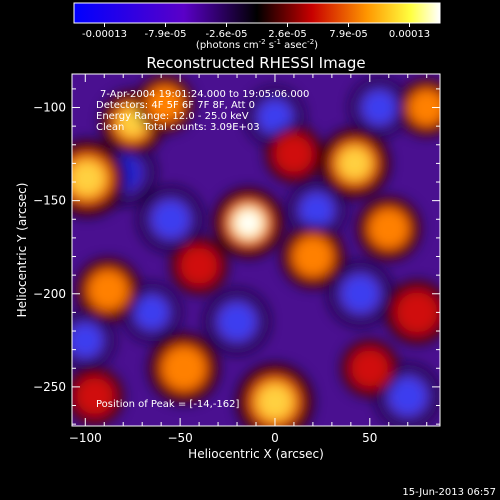 Image resolution: width=500 pixels, height=500 pixels. I want to click on annotation-time: 7-Apr-2004 19:01:24.000 to 19:05:06.000, so click(204, 94).